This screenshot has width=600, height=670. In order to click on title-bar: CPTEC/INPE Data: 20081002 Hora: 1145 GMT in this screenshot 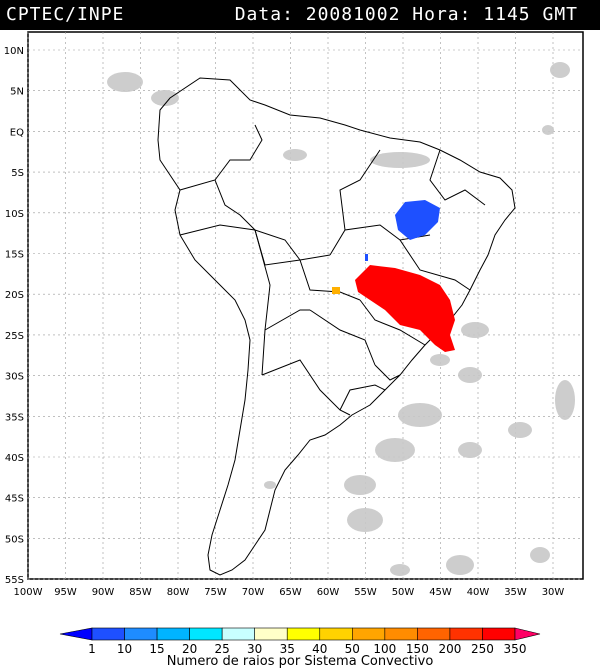, I will do `click(300, 15)`.